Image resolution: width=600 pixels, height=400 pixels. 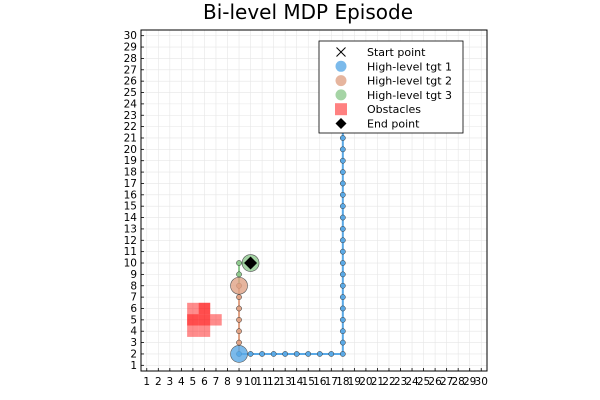 What do you see at coordinates (130, 70) in the screenshot?
I see `y-tick-label: 27` at bounding box center [130, 70].